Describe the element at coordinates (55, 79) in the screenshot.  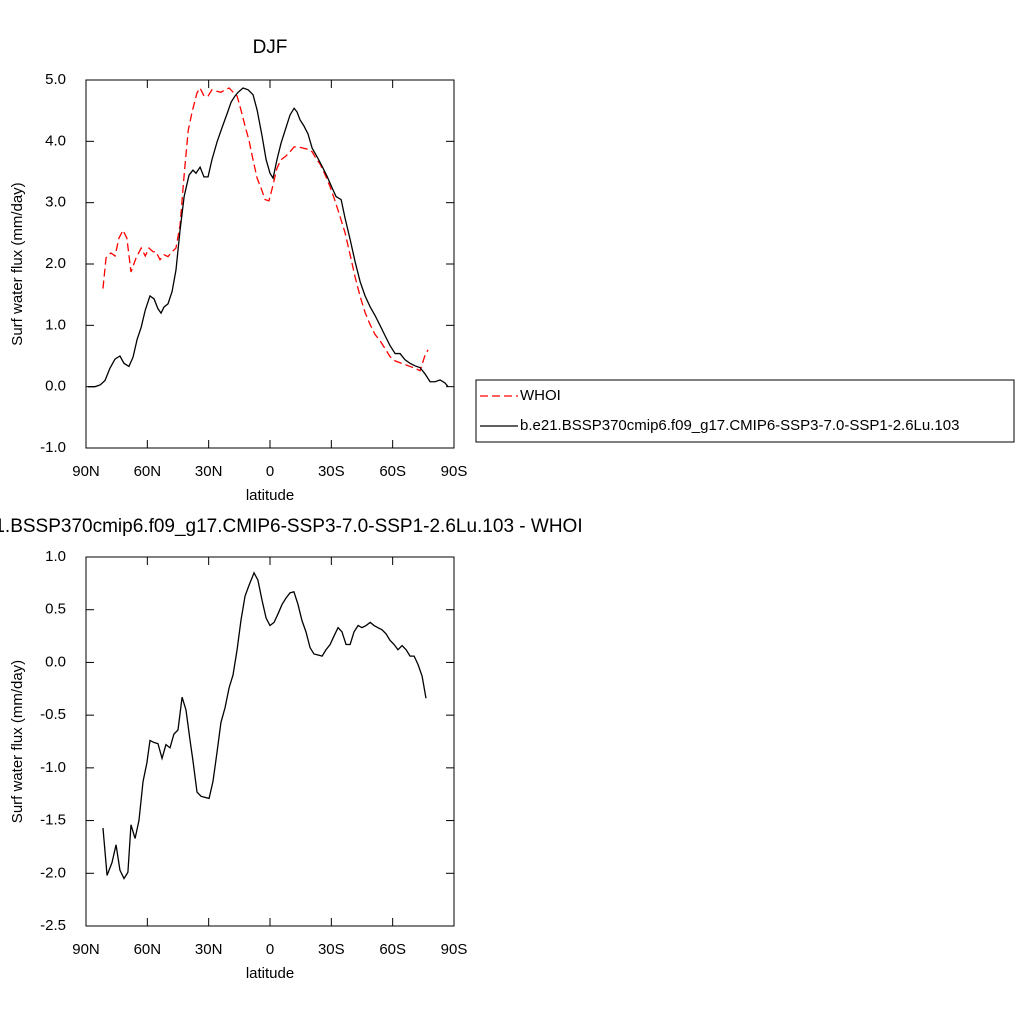
I see `y-tick-label: 5.0` at that location.